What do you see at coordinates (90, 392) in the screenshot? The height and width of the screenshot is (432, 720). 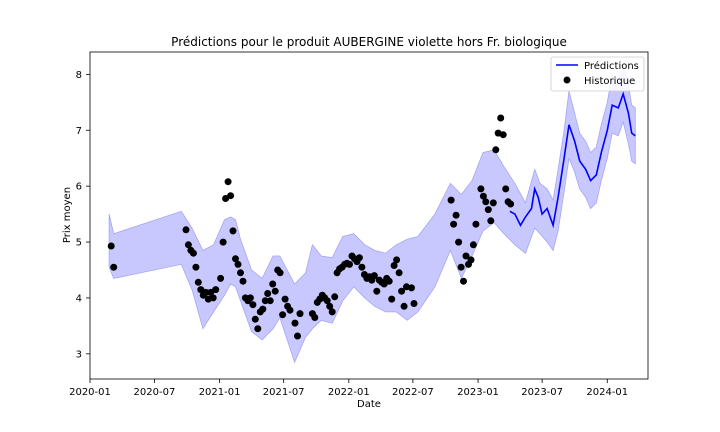 I see `x-tick-label: 2020-01` at bounding box center [90, 392].